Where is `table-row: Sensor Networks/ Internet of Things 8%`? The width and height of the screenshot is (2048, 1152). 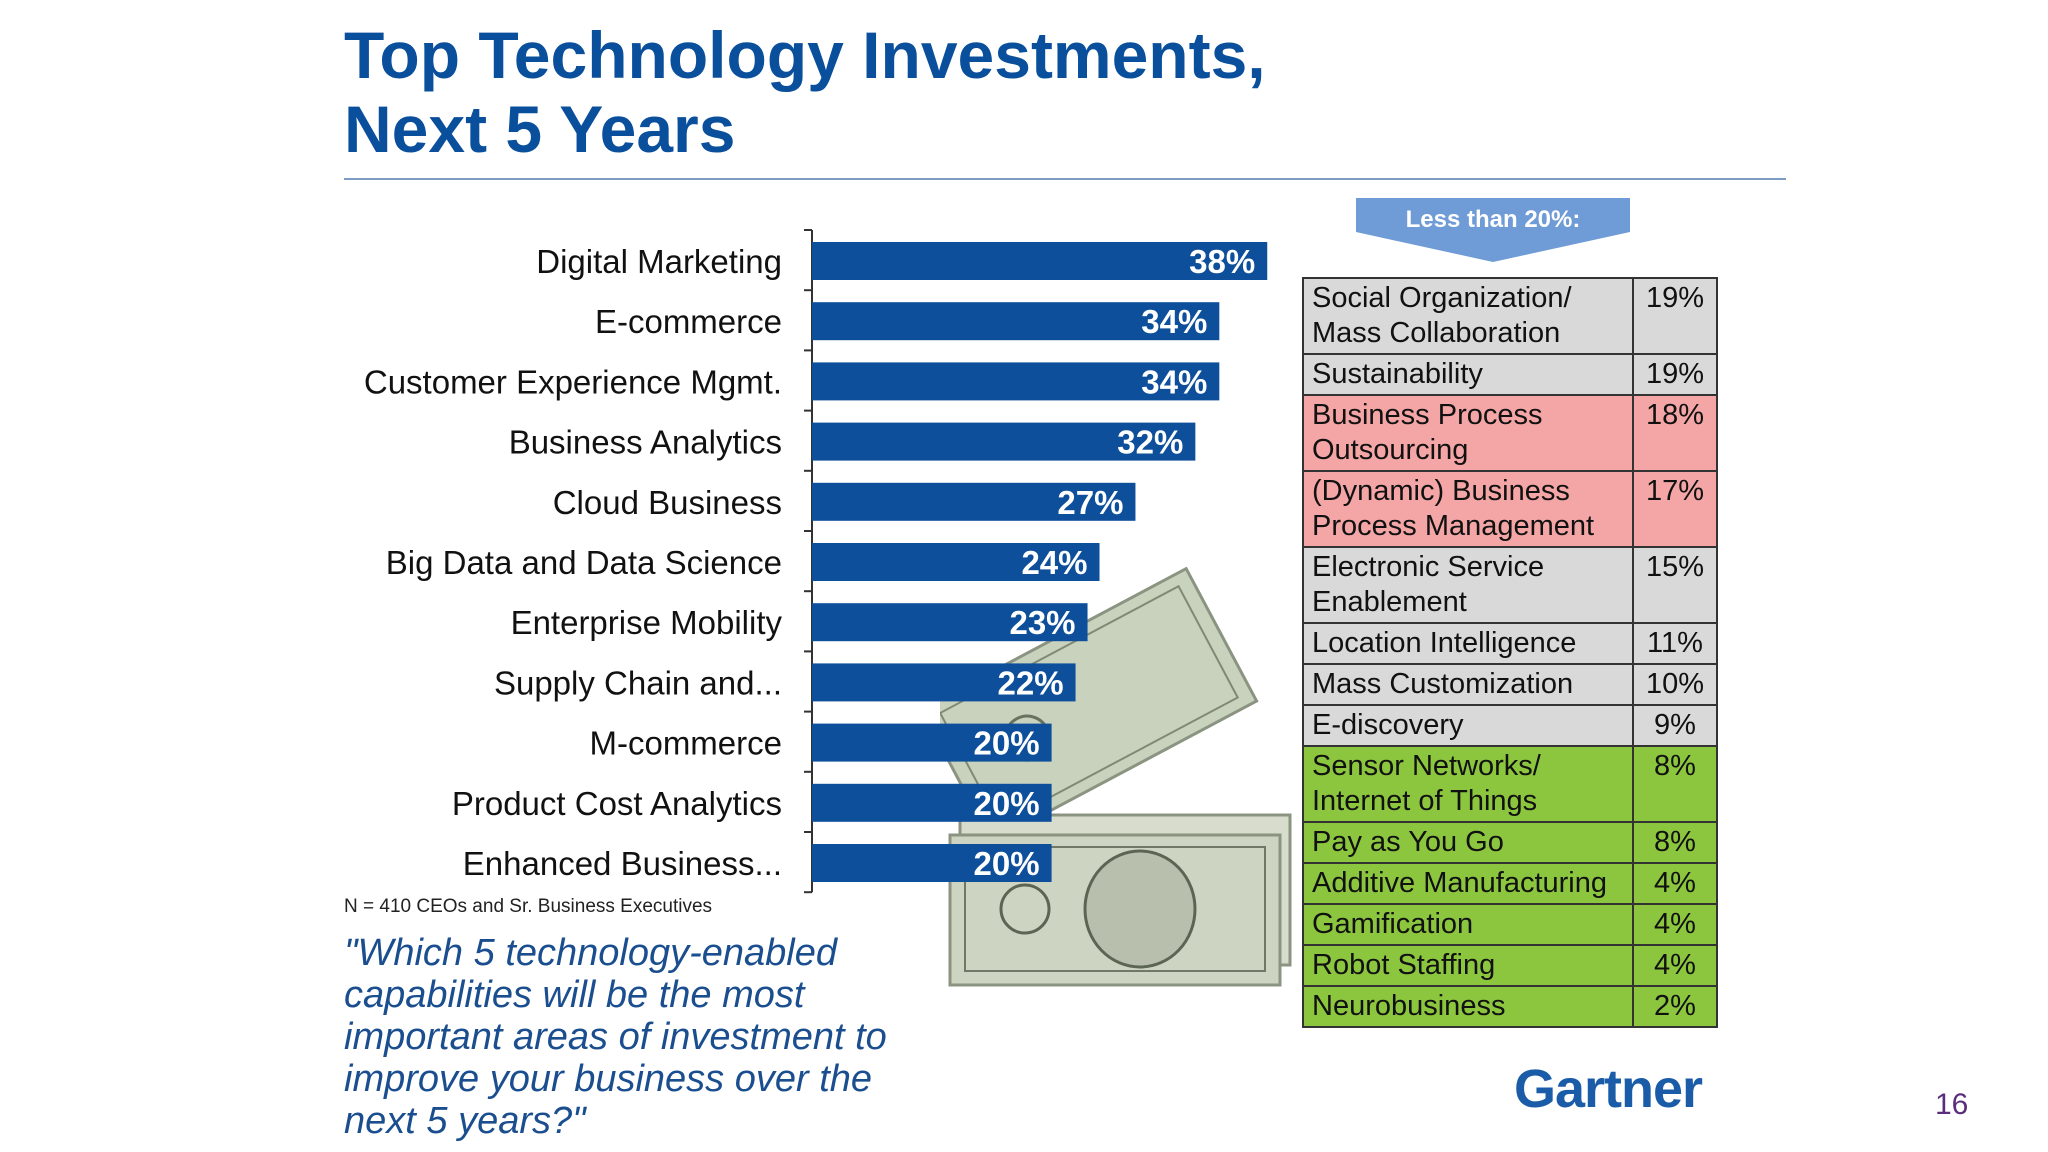
table-row: Sensor Networks/ Internet of Things 8% is located at coordinates (1510, 784).